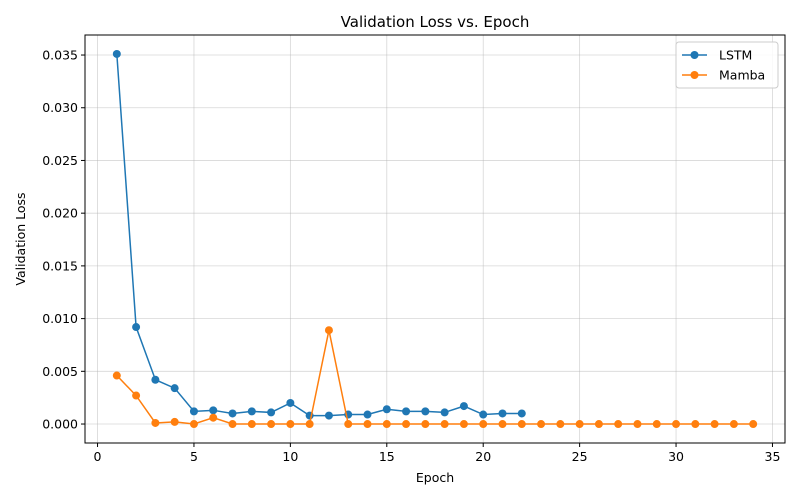 The height and width of the screenshot is (500, 800). What do you see at coordinates (435, 22) in the screenshot?
I see `chart-title: Validation Loss vs. Epoch` at bounding box center [435, 22].